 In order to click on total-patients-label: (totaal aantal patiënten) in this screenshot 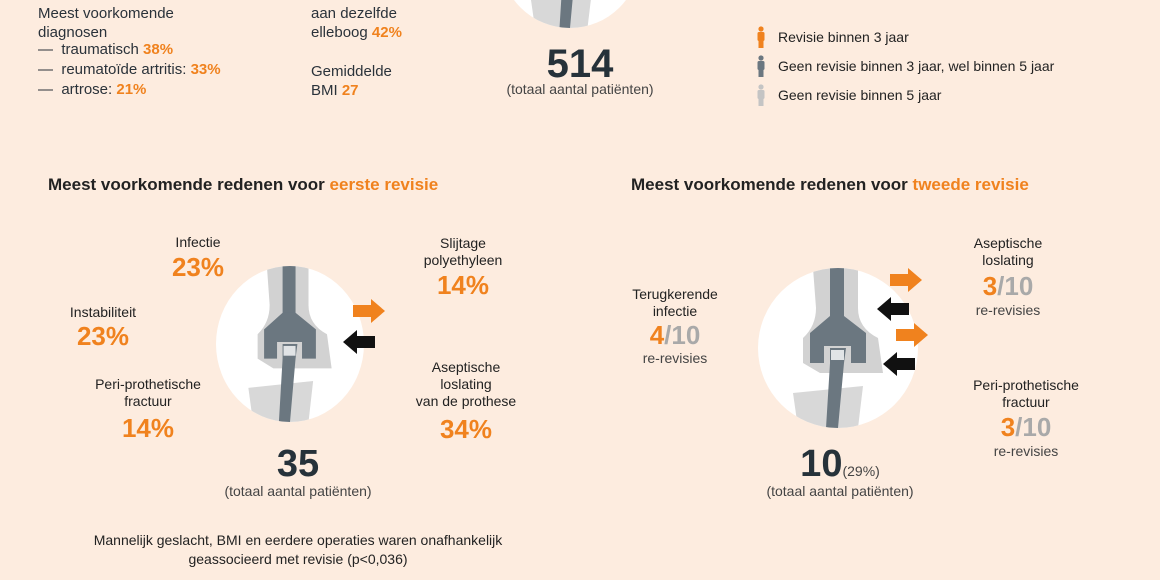, I will do `click(580, 89)`.